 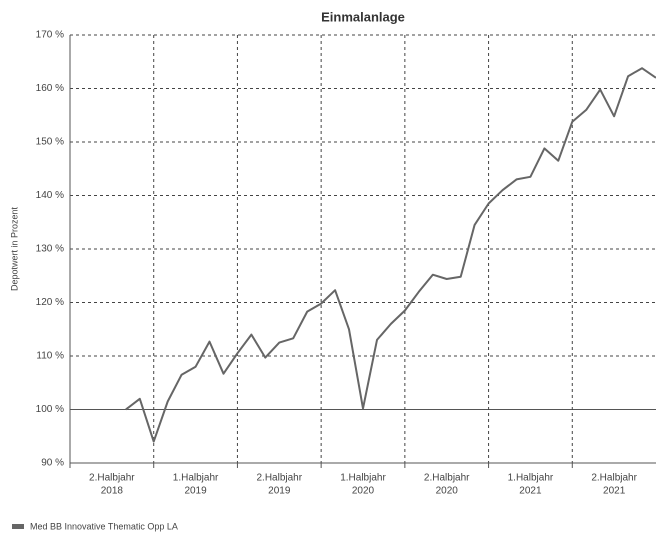 I want to click on y-tick-label: 160 %, so click(x=50, y=88).